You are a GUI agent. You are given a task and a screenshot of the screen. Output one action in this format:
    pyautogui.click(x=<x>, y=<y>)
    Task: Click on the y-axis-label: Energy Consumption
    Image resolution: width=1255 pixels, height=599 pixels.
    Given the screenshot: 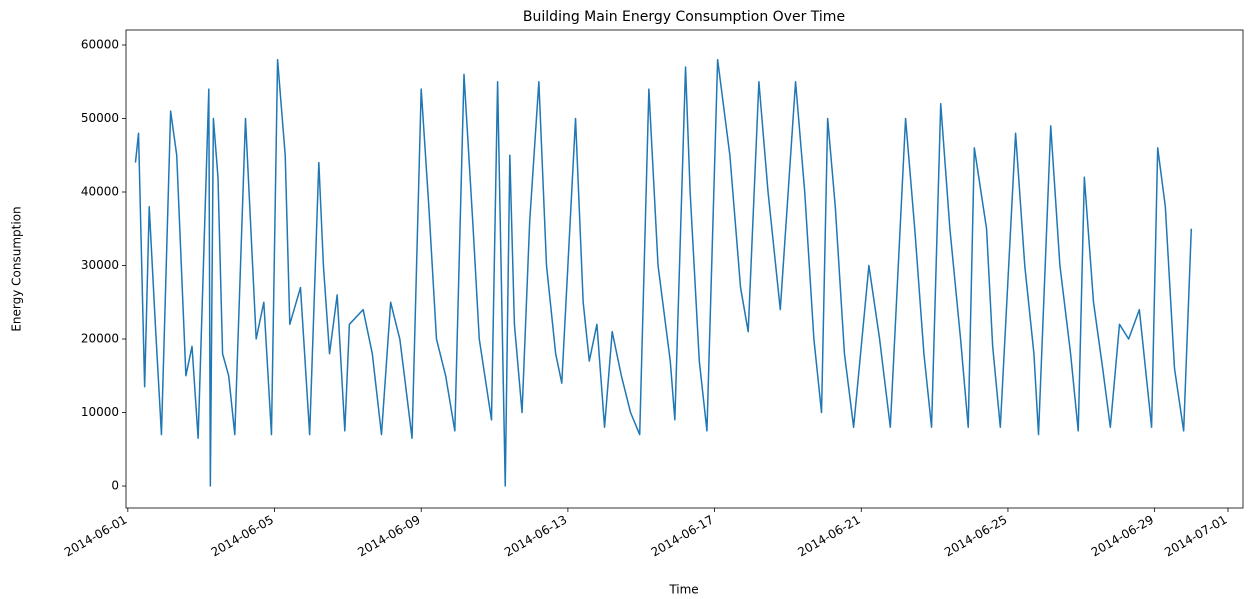 What is the action you would take?
    pyautogui.click(x=17, y=268)
    